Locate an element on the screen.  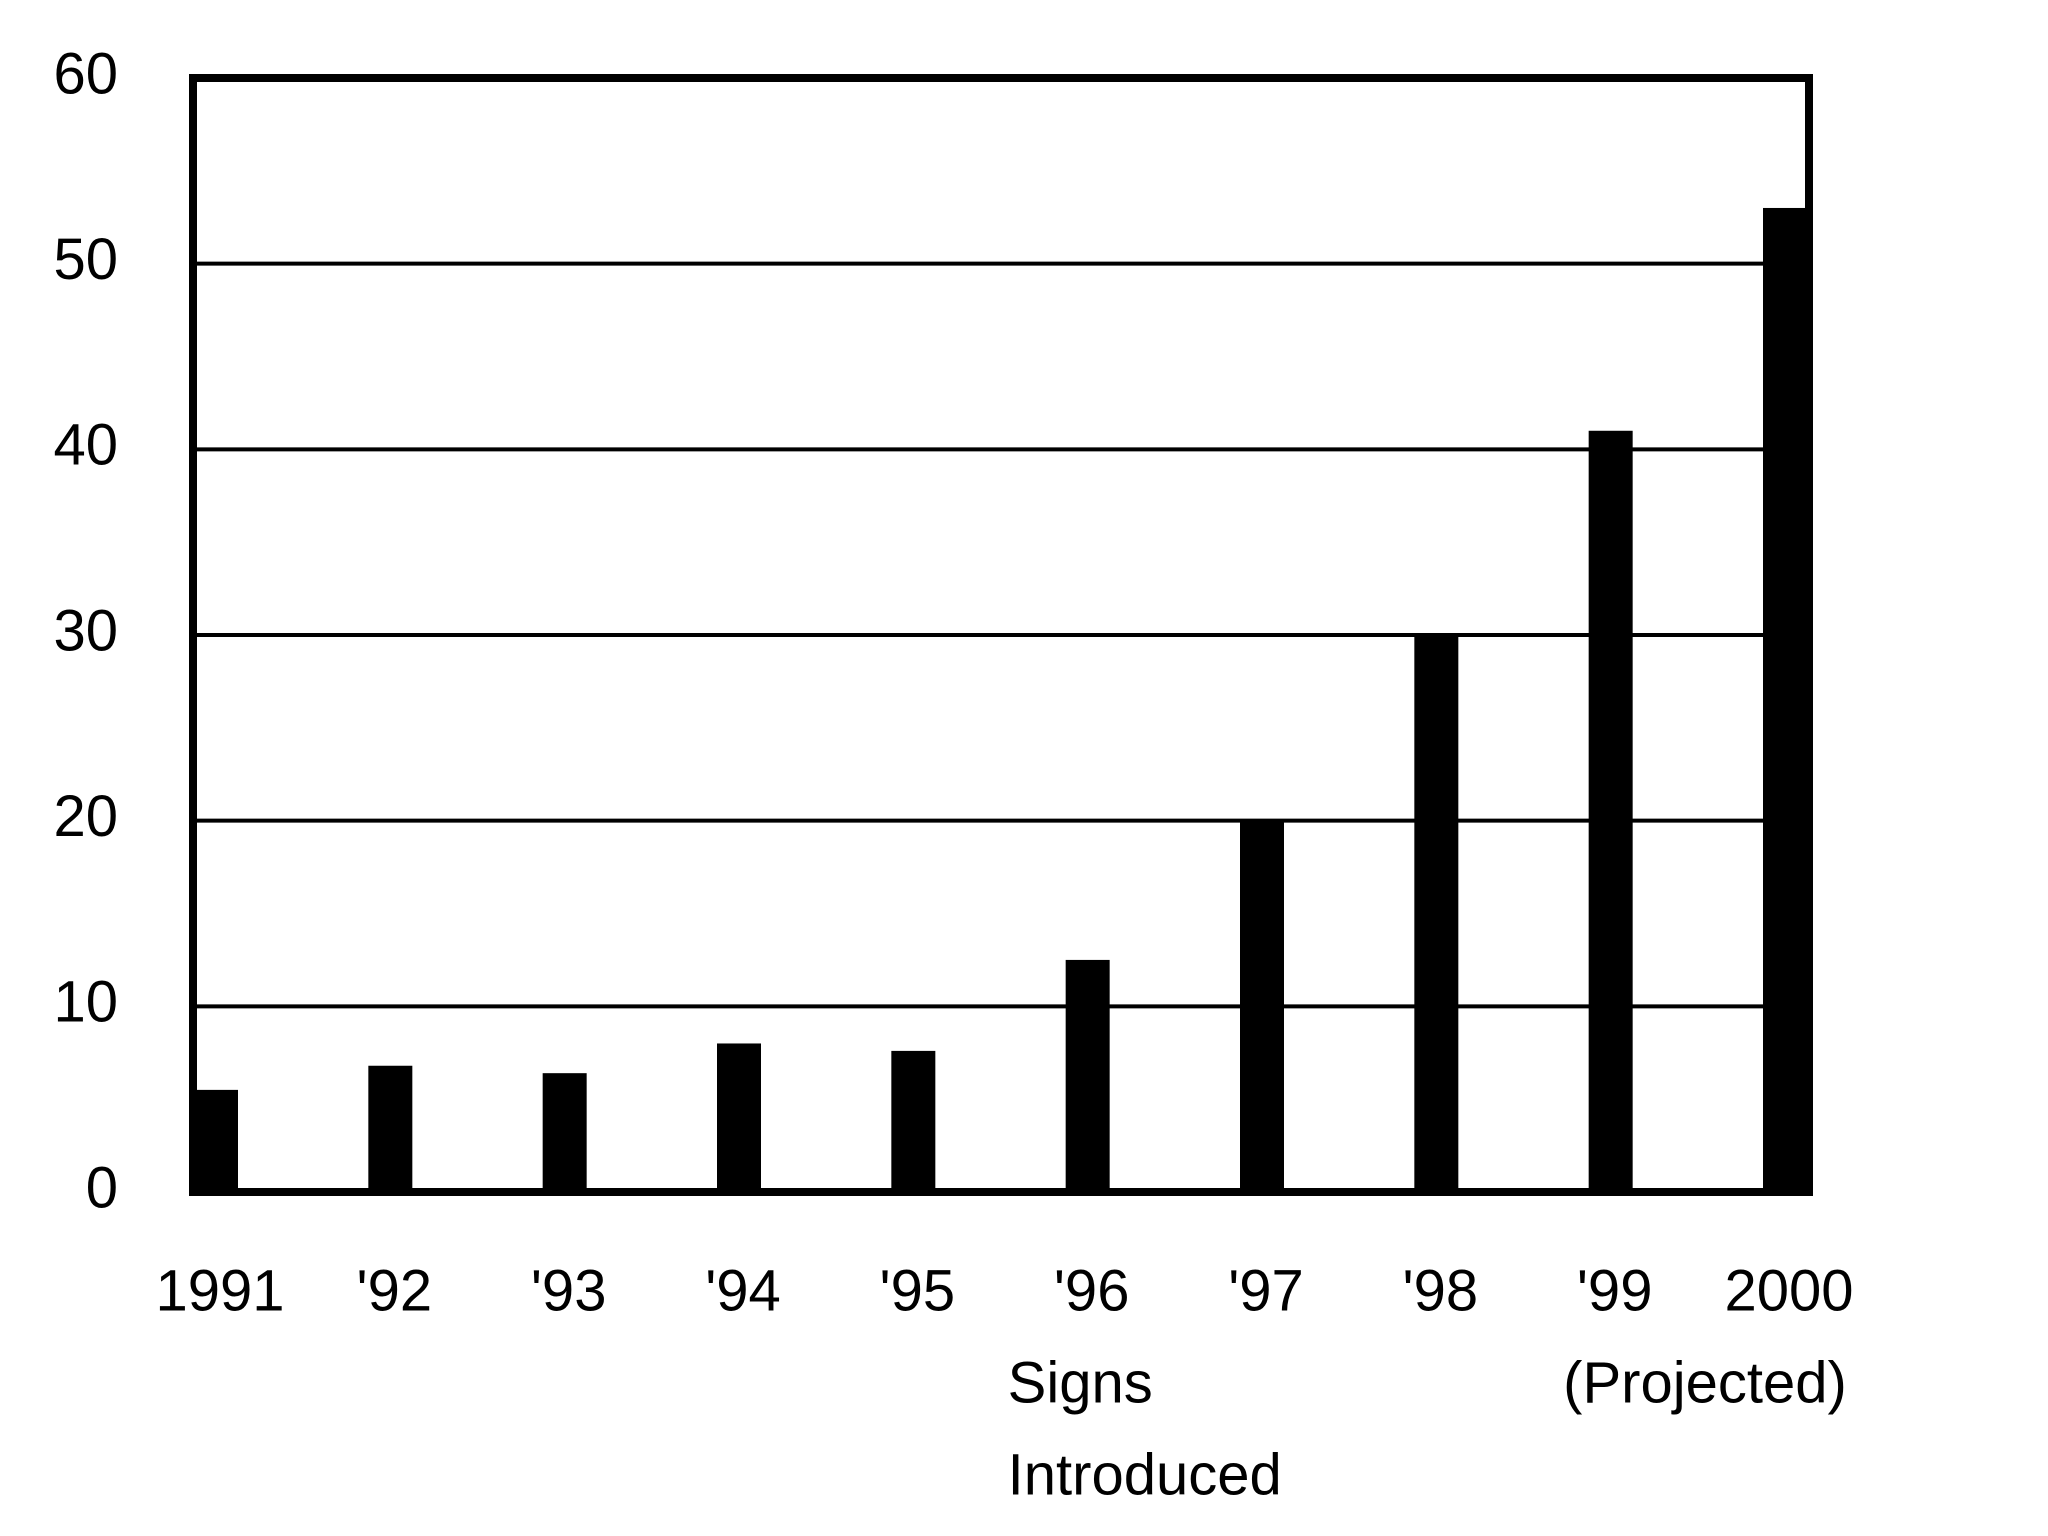
annotation: Signs is located at coordinates (1080, 1382).